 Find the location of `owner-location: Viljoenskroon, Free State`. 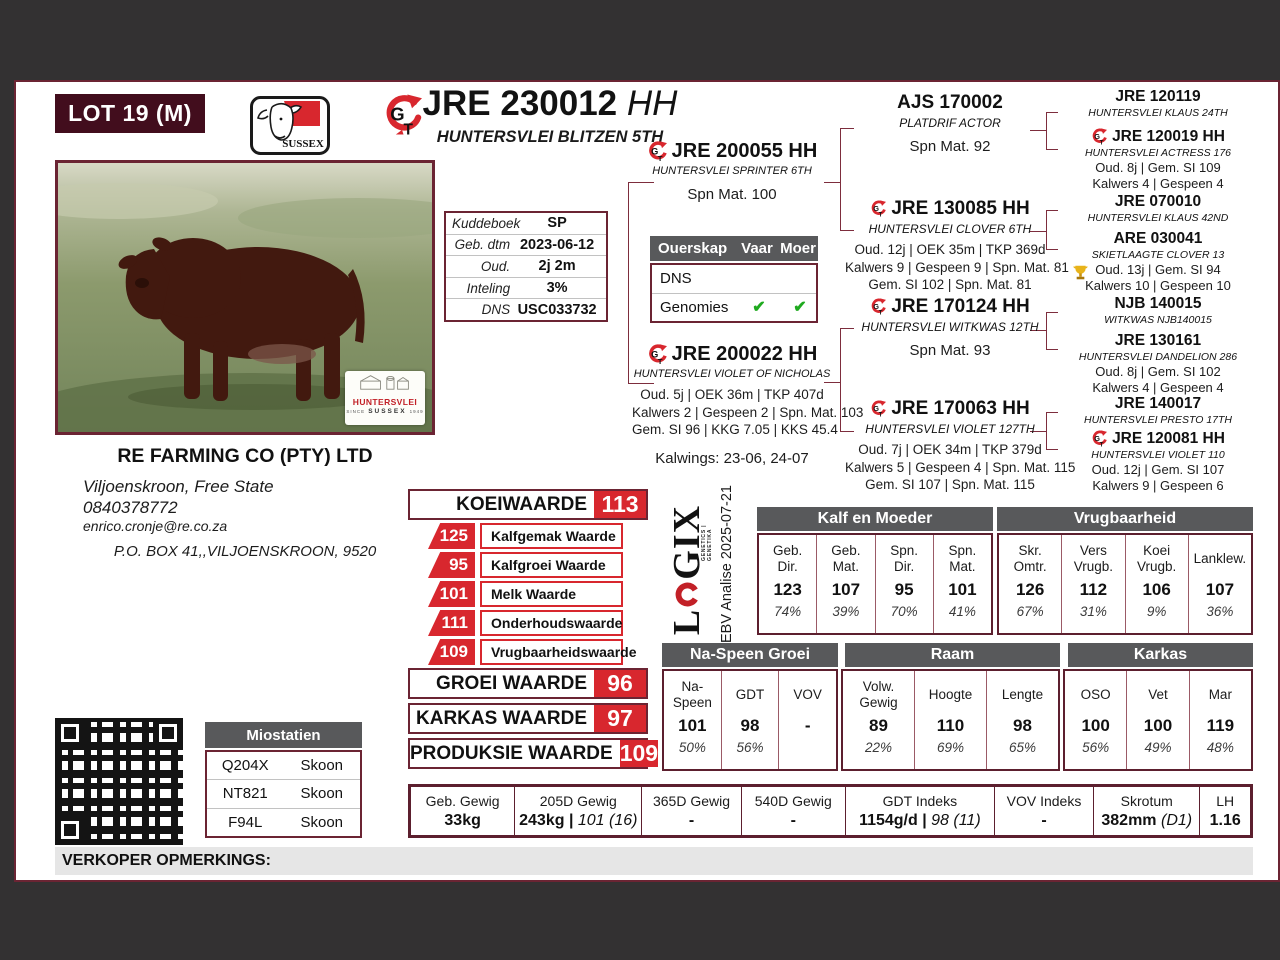

owner-location: Viljoenskroon, Free State is located at coordinates (178, 486).